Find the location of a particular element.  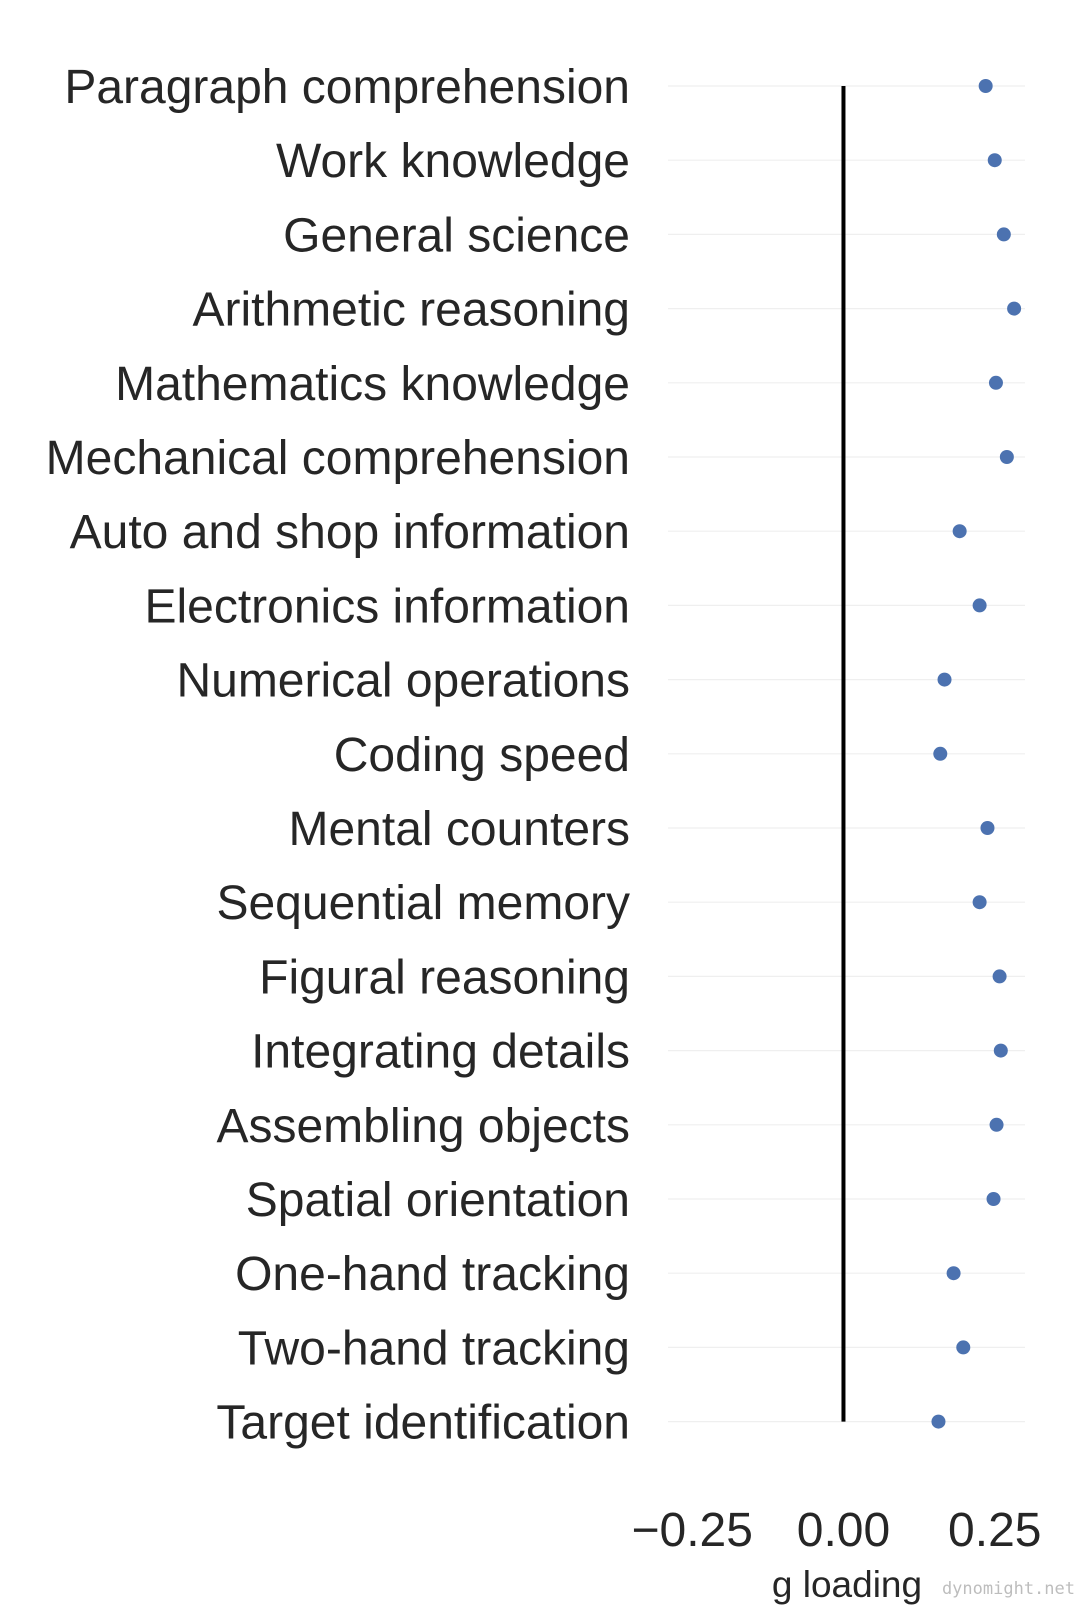

category-label: Two-hand tracking is located at coordinates (434, 1348).